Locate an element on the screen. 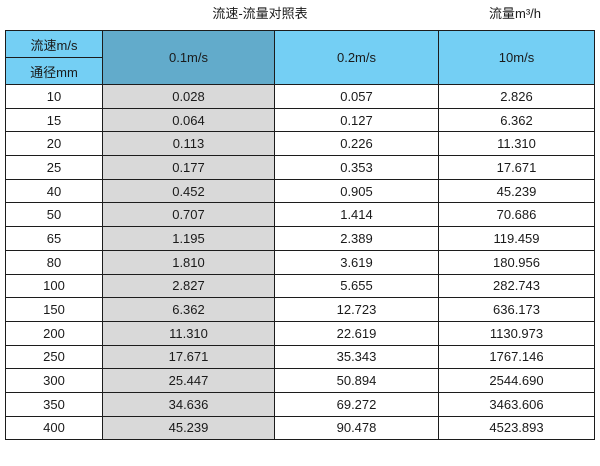 This screenshot has height=466, width=600. table-row: 100 2.827 5.655 282.743 is located at coordinates (300, 286).